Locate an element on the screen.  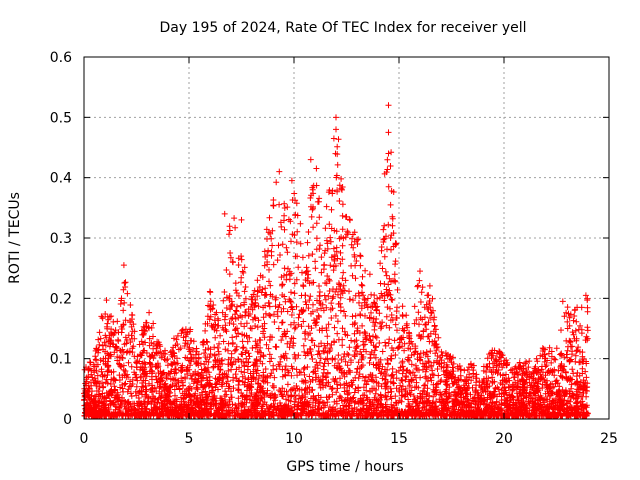
x-axis-label: GPS time / hours is located at coordinates (344, 467).